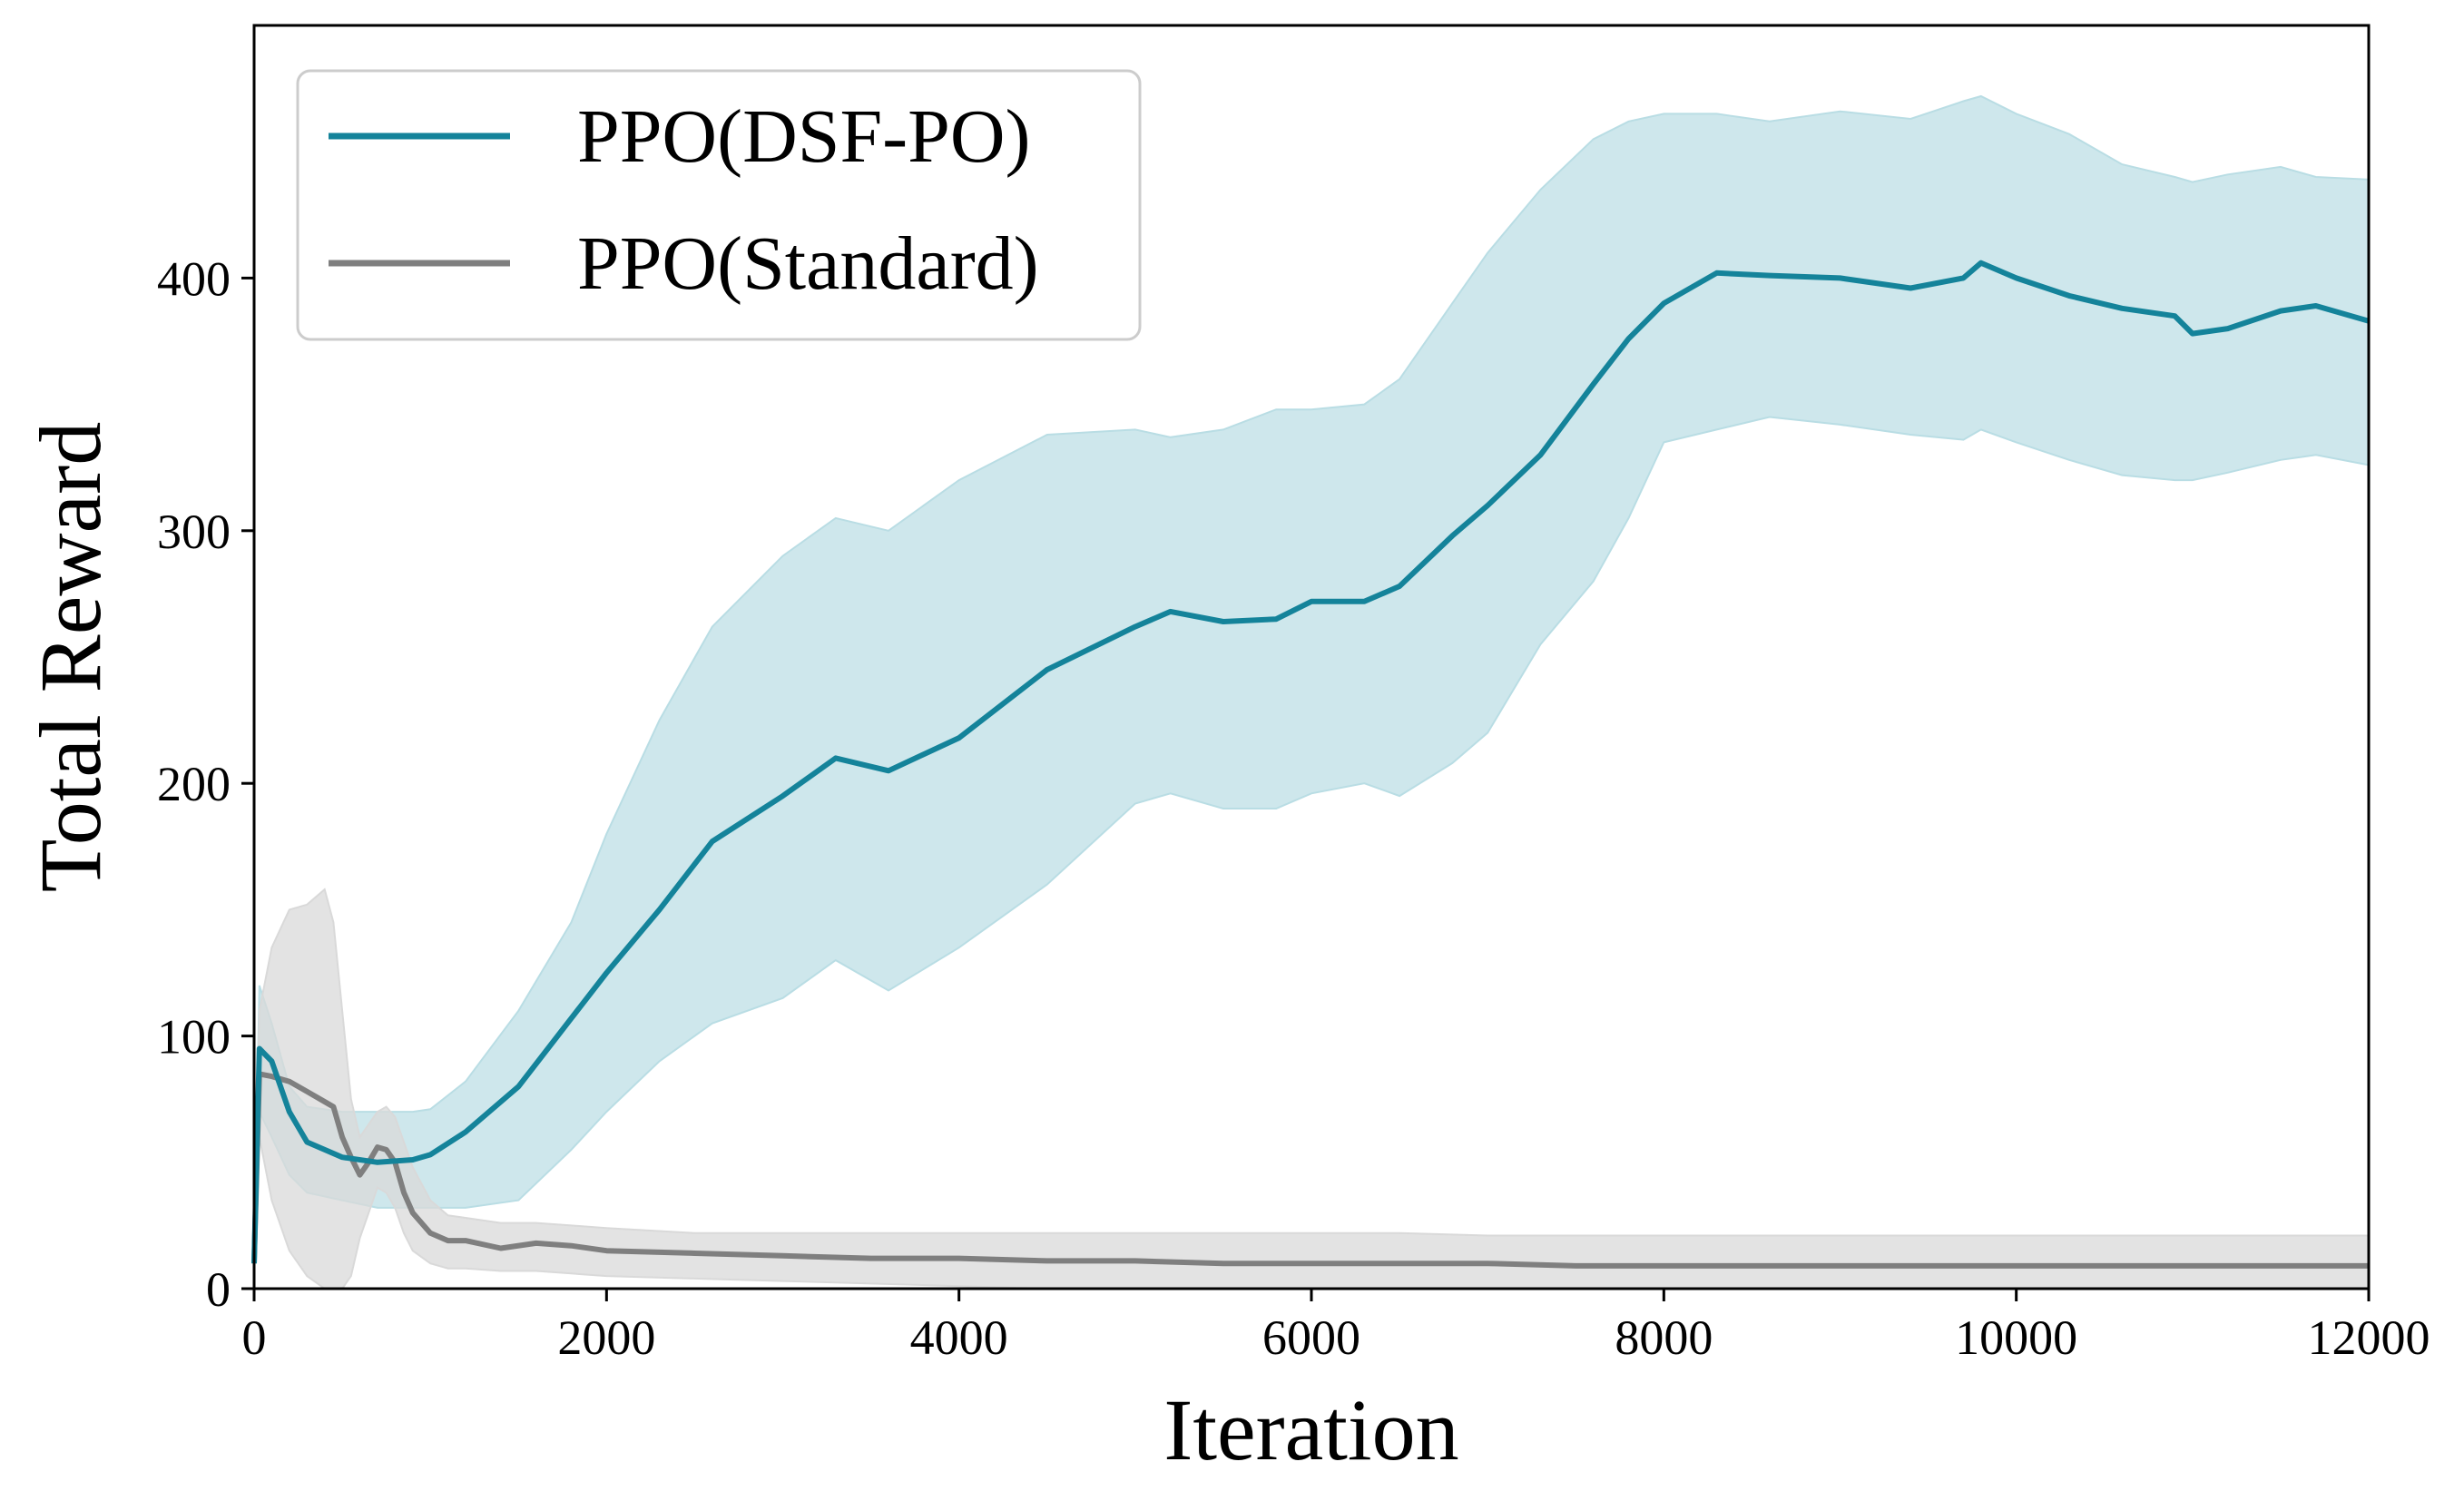 This screenshot has height=1501, width=2464. Describe the element at coordinates (194, 784) in the screenshot. I see `y-tick-label: 200` at that location.